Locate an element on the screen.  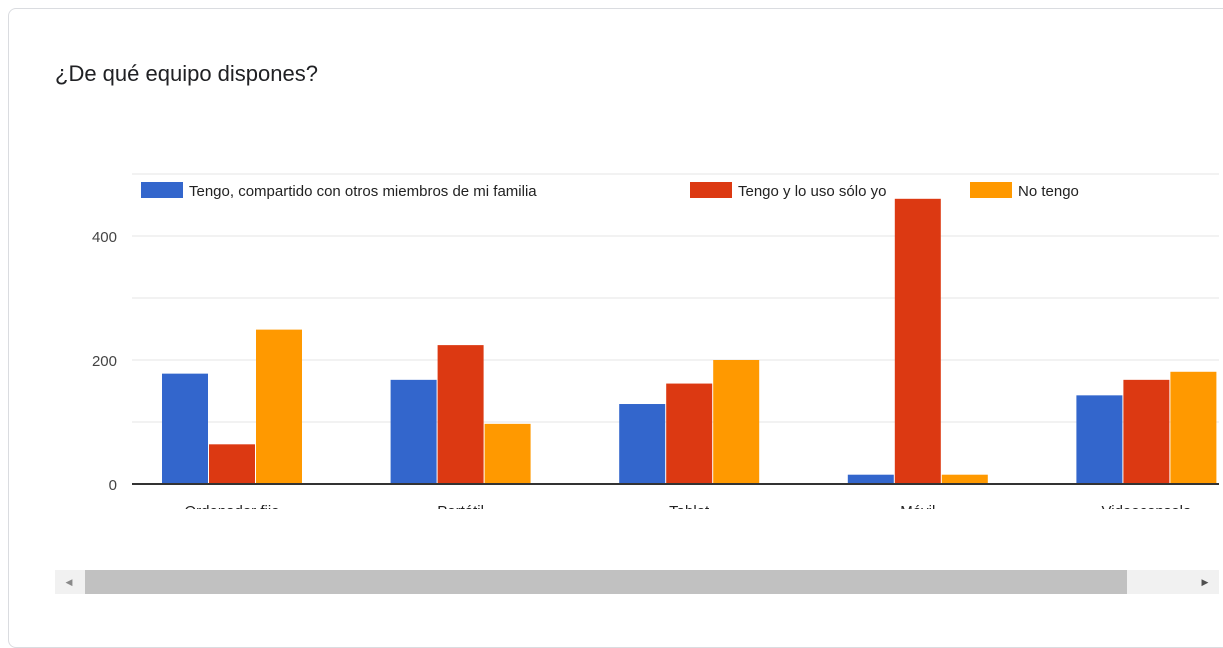
x-category-label: Móvil is located at coordinates (917, 506).